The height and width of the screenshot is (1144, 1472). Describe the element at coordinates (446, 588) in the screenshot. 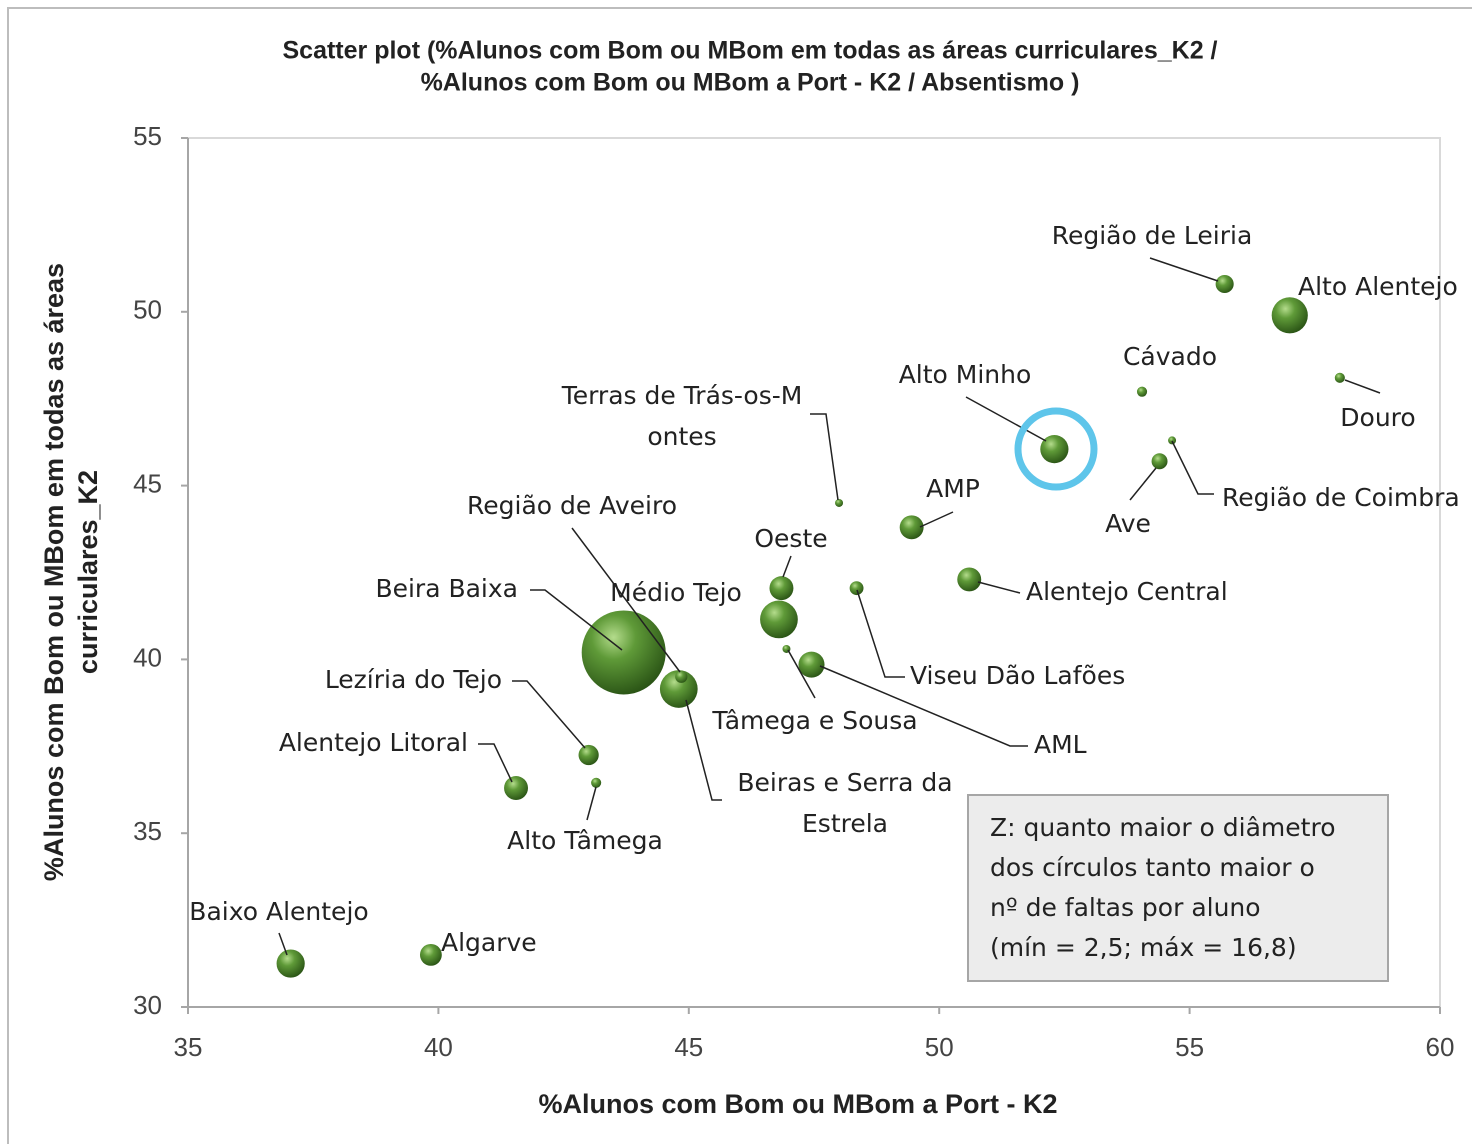

I see `point-label: Beira Baixa` at that location.